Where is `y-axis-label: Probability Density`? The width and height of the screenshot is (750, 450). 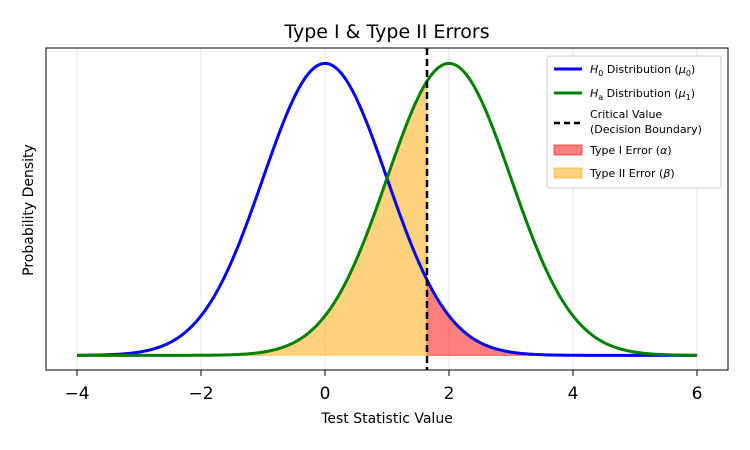
y-axis-label: Probability Density is located at coordinates (29, 210).